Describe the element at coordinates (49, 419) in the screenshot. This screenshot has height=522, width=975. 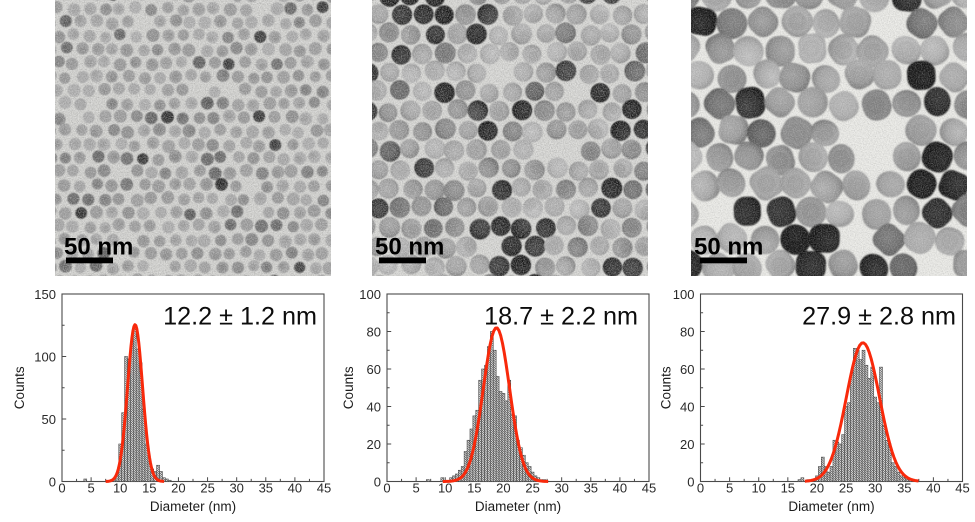
I see `svg-text: 50` at that location.